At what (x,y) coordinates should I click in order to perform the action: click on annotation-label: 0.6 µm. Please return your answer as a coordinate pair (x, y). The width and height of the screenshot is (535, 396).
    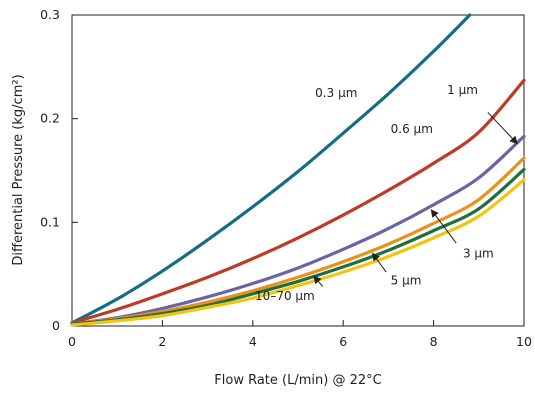
    Looking at the image, I should click on (412, 129).